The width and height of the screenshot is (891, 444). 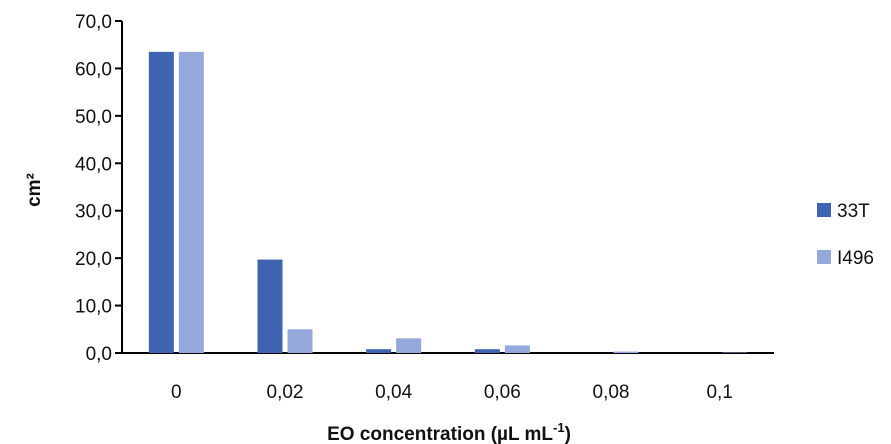 I want to click on x-tick-label: 0,08, so click(x=611, y=392).